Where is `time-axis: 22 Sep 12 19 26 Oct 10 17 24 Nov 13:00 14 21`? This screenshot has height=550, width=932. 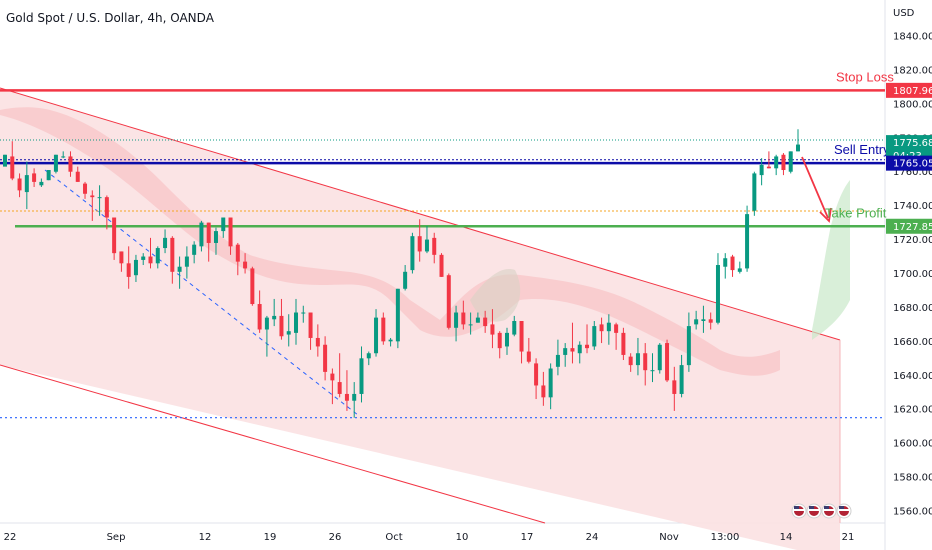 time-axis: 22 Sep 12 19 26 Oct 10 17 24 Nov 13:00 14 21 is located at coordinates (429, 537).